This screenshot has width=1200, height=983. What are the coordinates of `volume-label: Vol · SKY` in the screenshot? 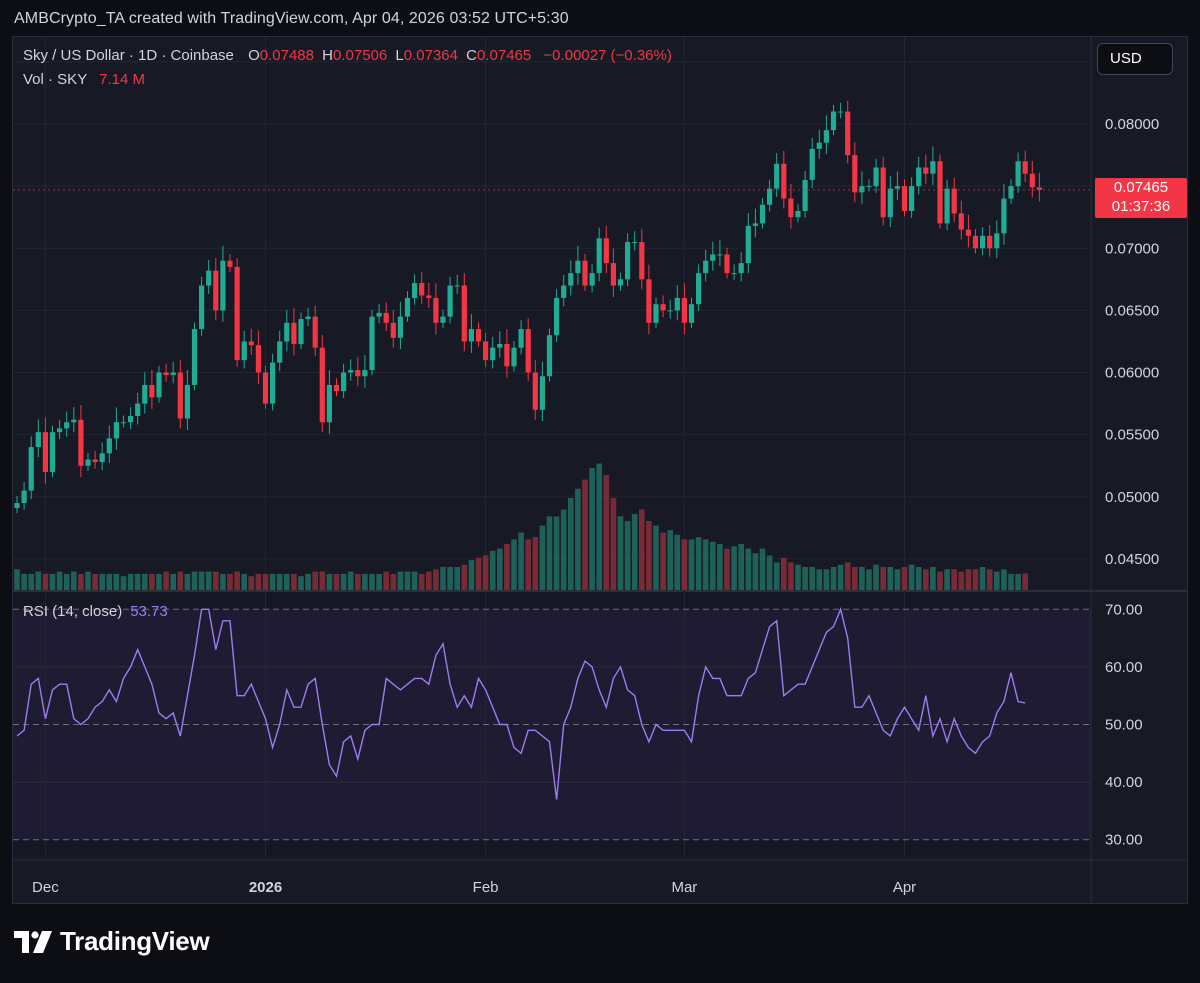 It's located at (55, 79).